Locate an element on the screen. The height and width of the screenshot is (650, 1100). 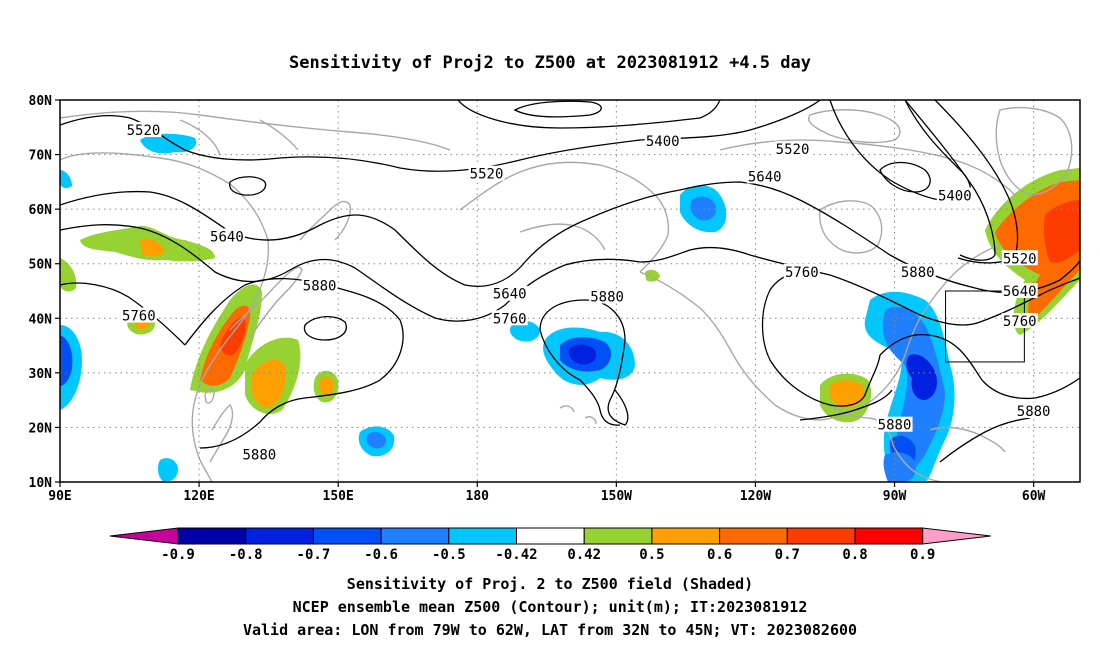
shade-negative-central-america is located at coordinates (899, 467).